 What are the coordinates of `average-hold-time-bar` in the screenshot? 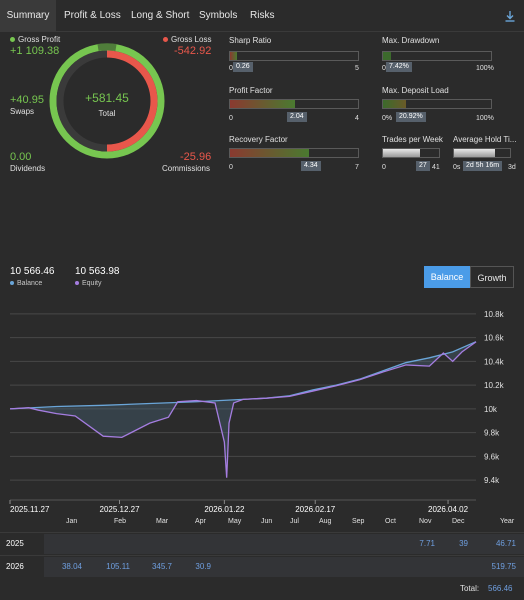 It's located at (482, 153).